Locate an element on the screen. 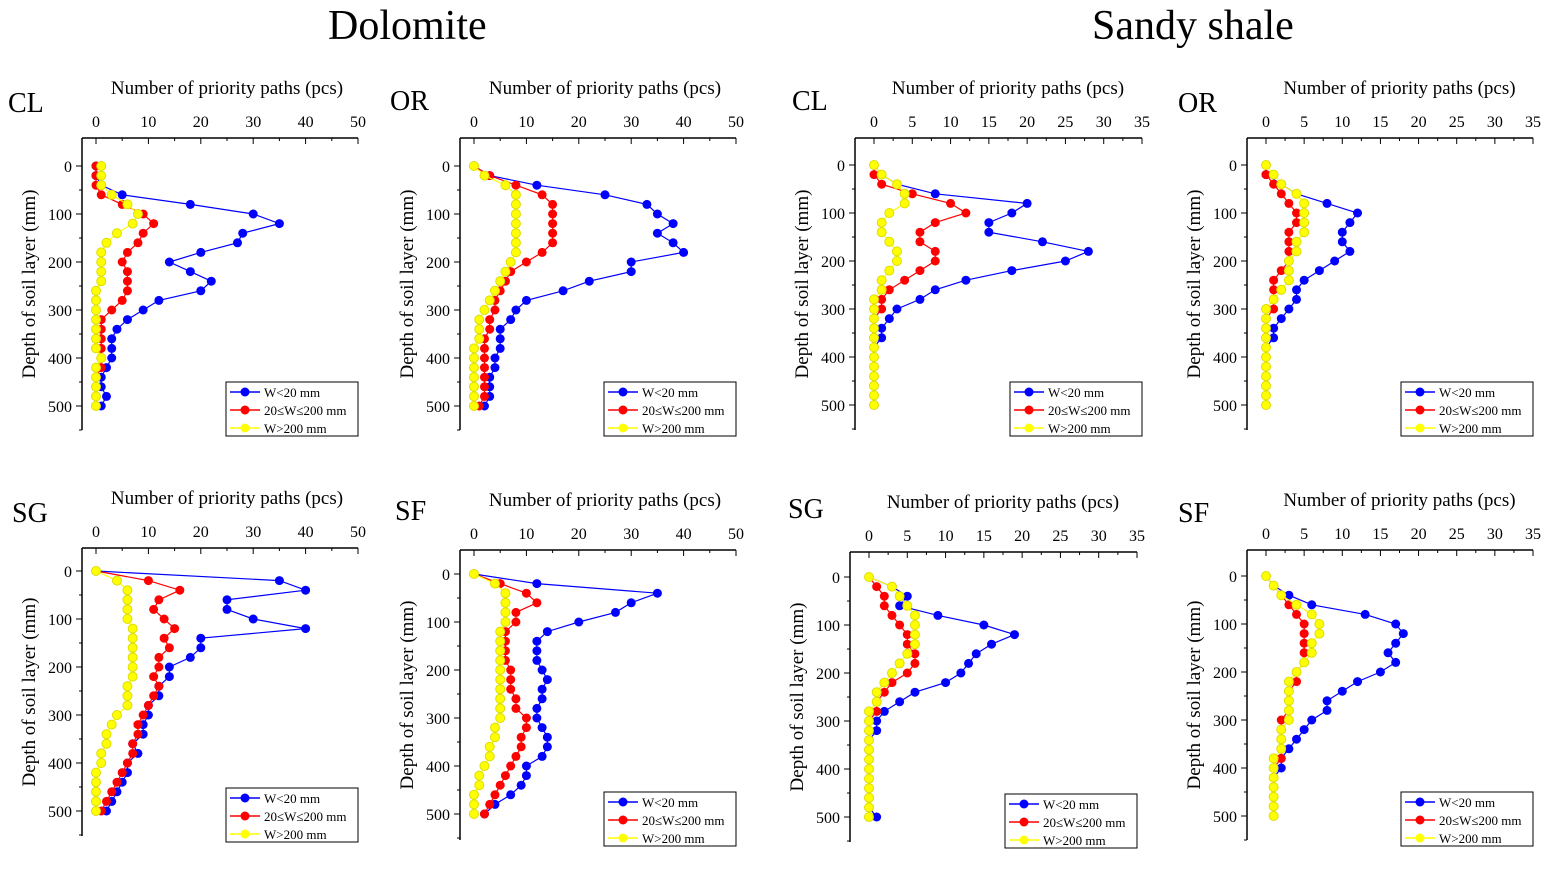  y-axis-title: Depth of soil layer (mm) is located at coordinates (407, 284).